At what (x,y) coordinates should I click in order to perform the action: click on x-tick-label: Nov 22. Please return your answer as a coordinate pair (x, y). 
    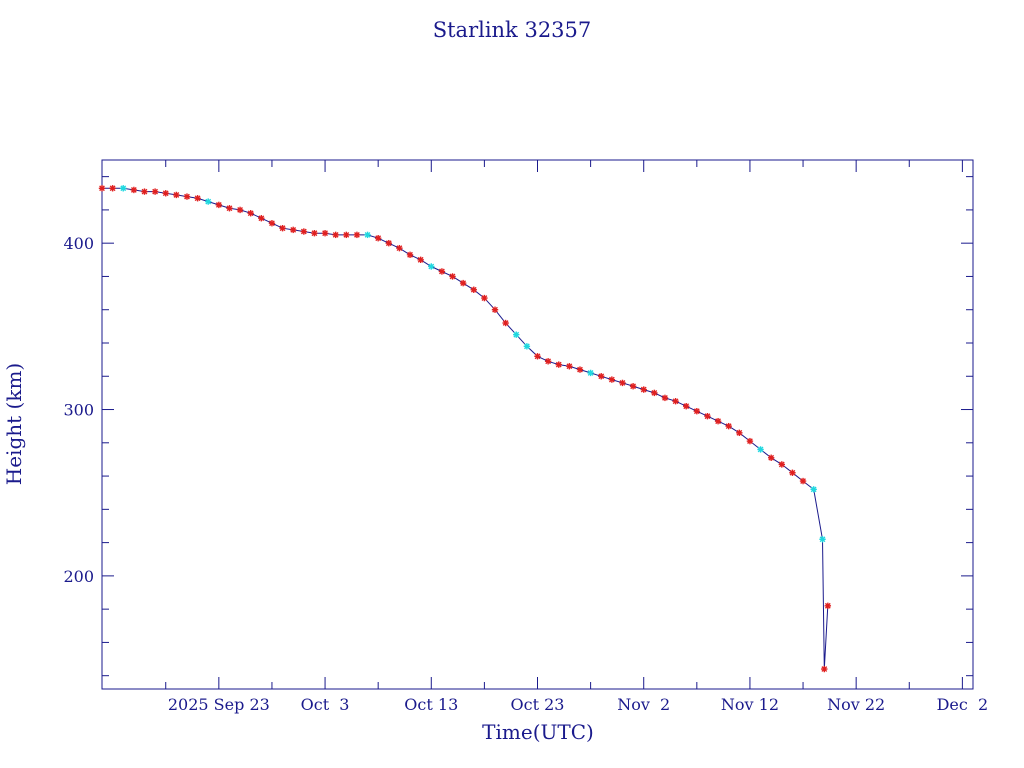
    Looking at the image, I should click on (856, 704).